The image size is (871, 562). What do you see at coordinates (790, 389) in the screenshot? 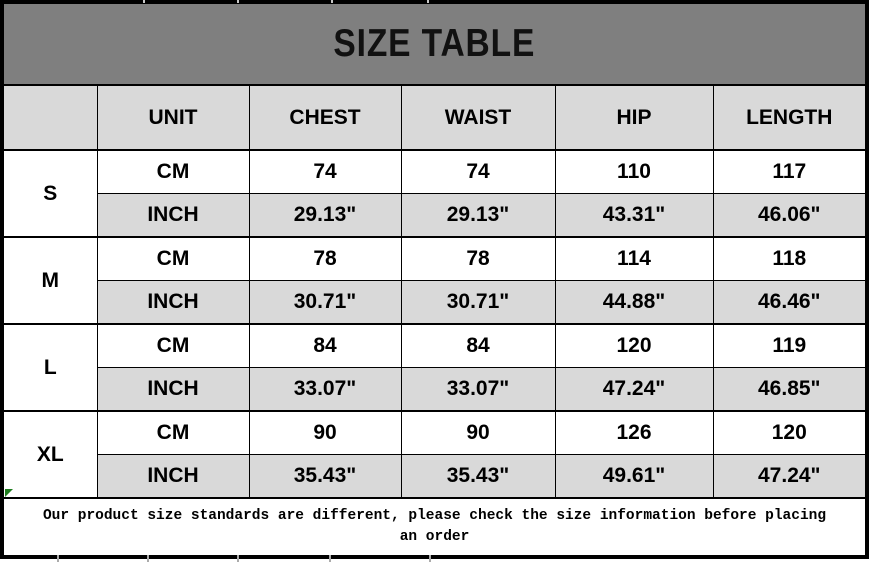
I see `value-cell: 46.85"` at bounding box center [790, 389].